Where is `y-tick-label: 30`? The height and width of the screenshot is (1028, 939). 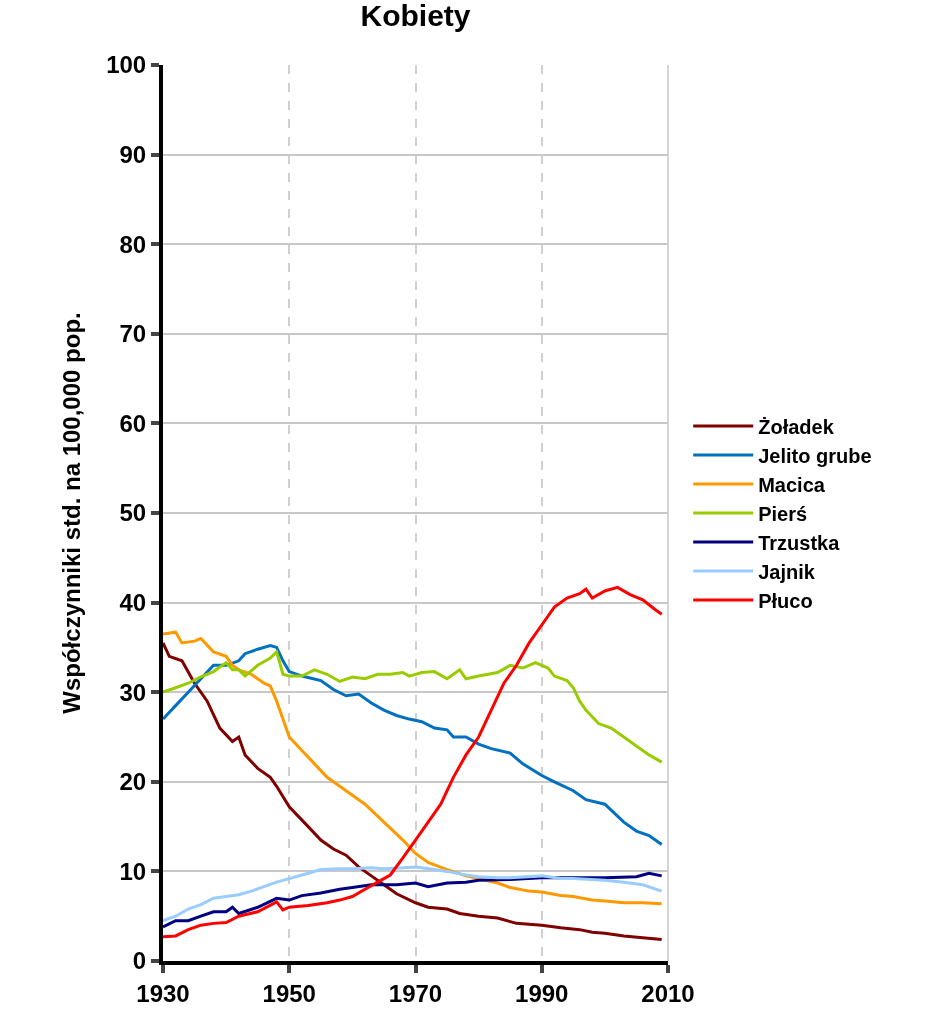 y-tick-label: 30 is located at coordinates (133, 692).